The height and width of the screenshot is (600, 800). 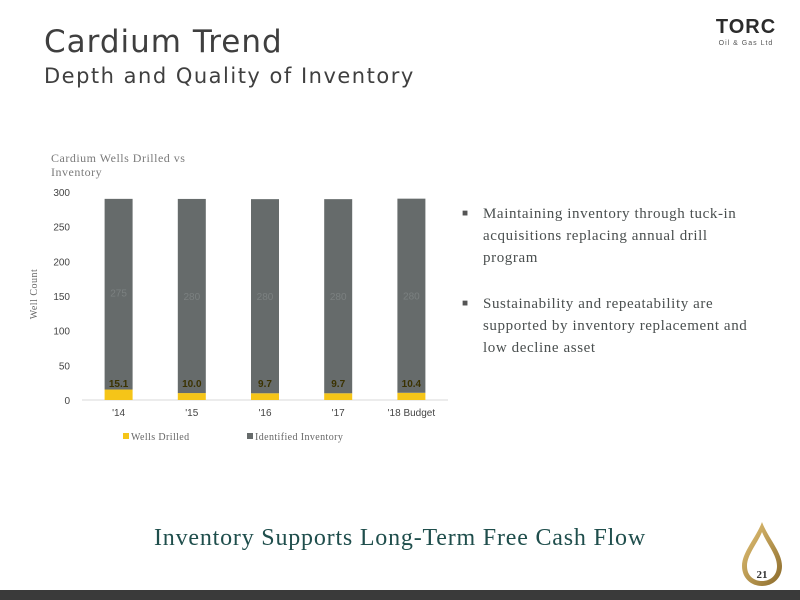 What do you see at coordinates (338, 413) in the screenshot?
I see `x-tick-label: '17` at bounding box center [338, 413].